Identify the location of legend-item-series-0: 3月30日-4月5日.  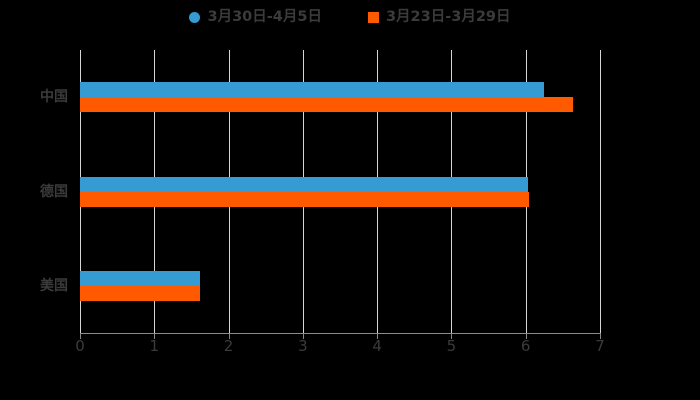
(255, 16).